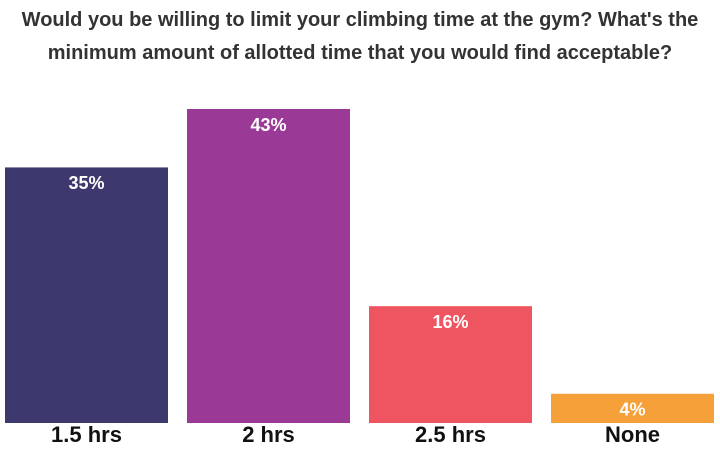 Image resolution: width=720 pixels, height=449 pixels. I want to click on x-tick-label: 2.5 hrs, so click(450, 434).